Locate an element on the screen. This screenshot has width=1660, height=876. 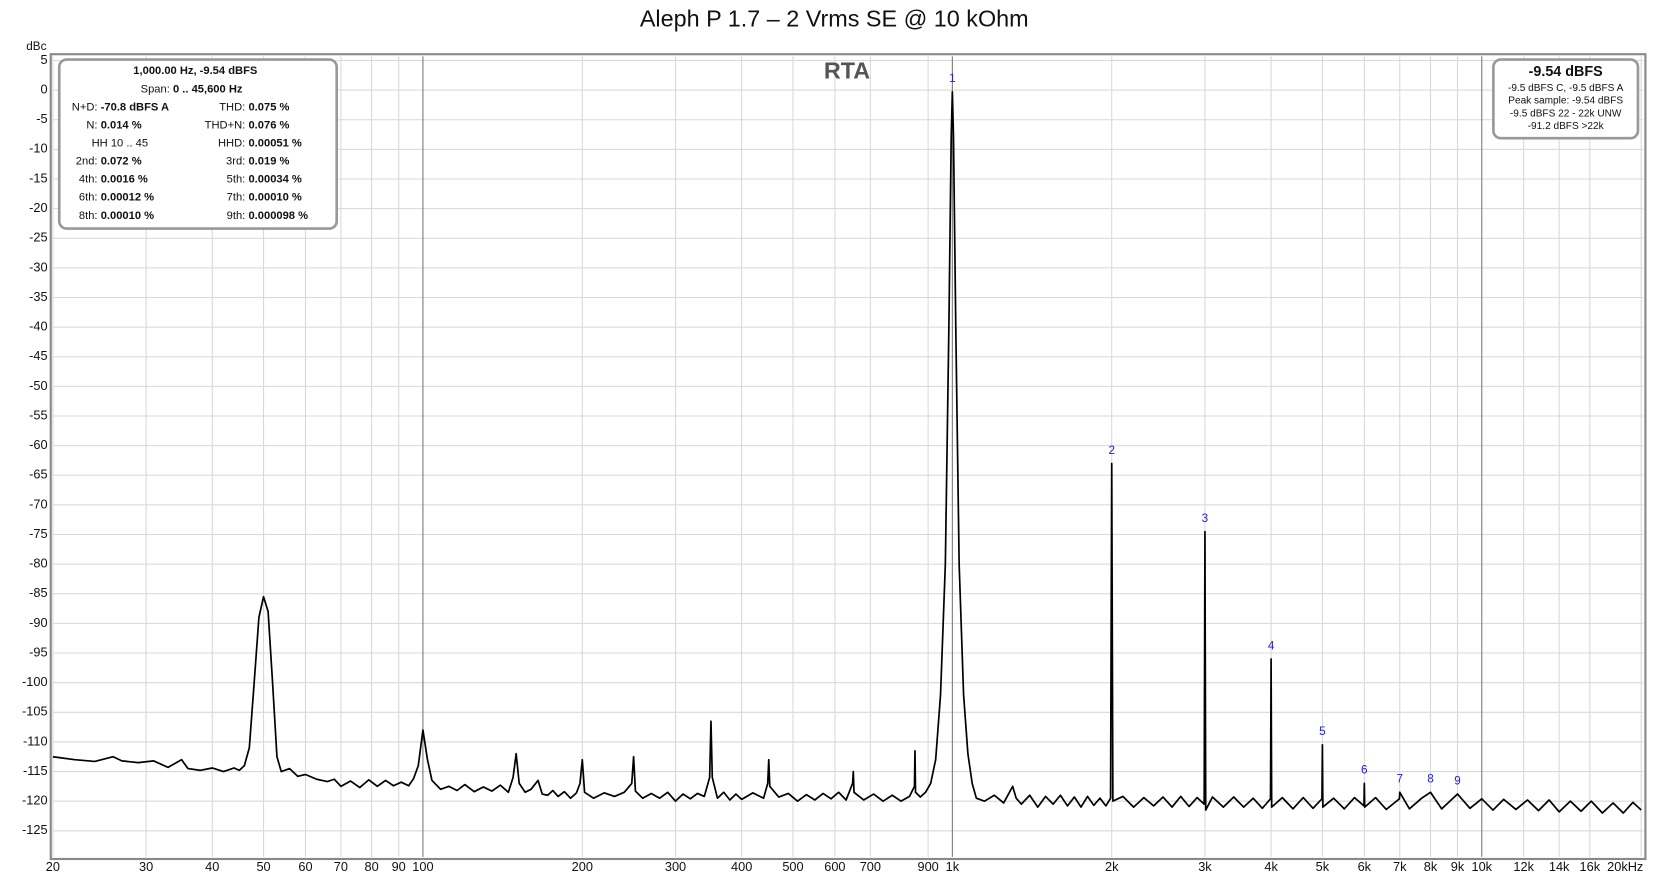
level-line: -9.5 dBFS C, -9.5 dBFS A is located at coordinates (1566, 88).